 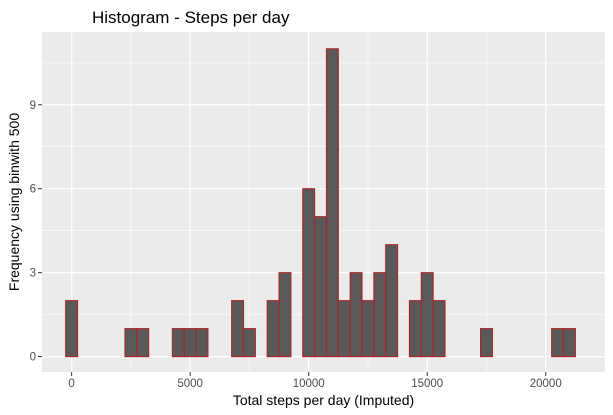 I want to click on y-axis-ticks: 0 3 6 9, so click(x=36, y=232).